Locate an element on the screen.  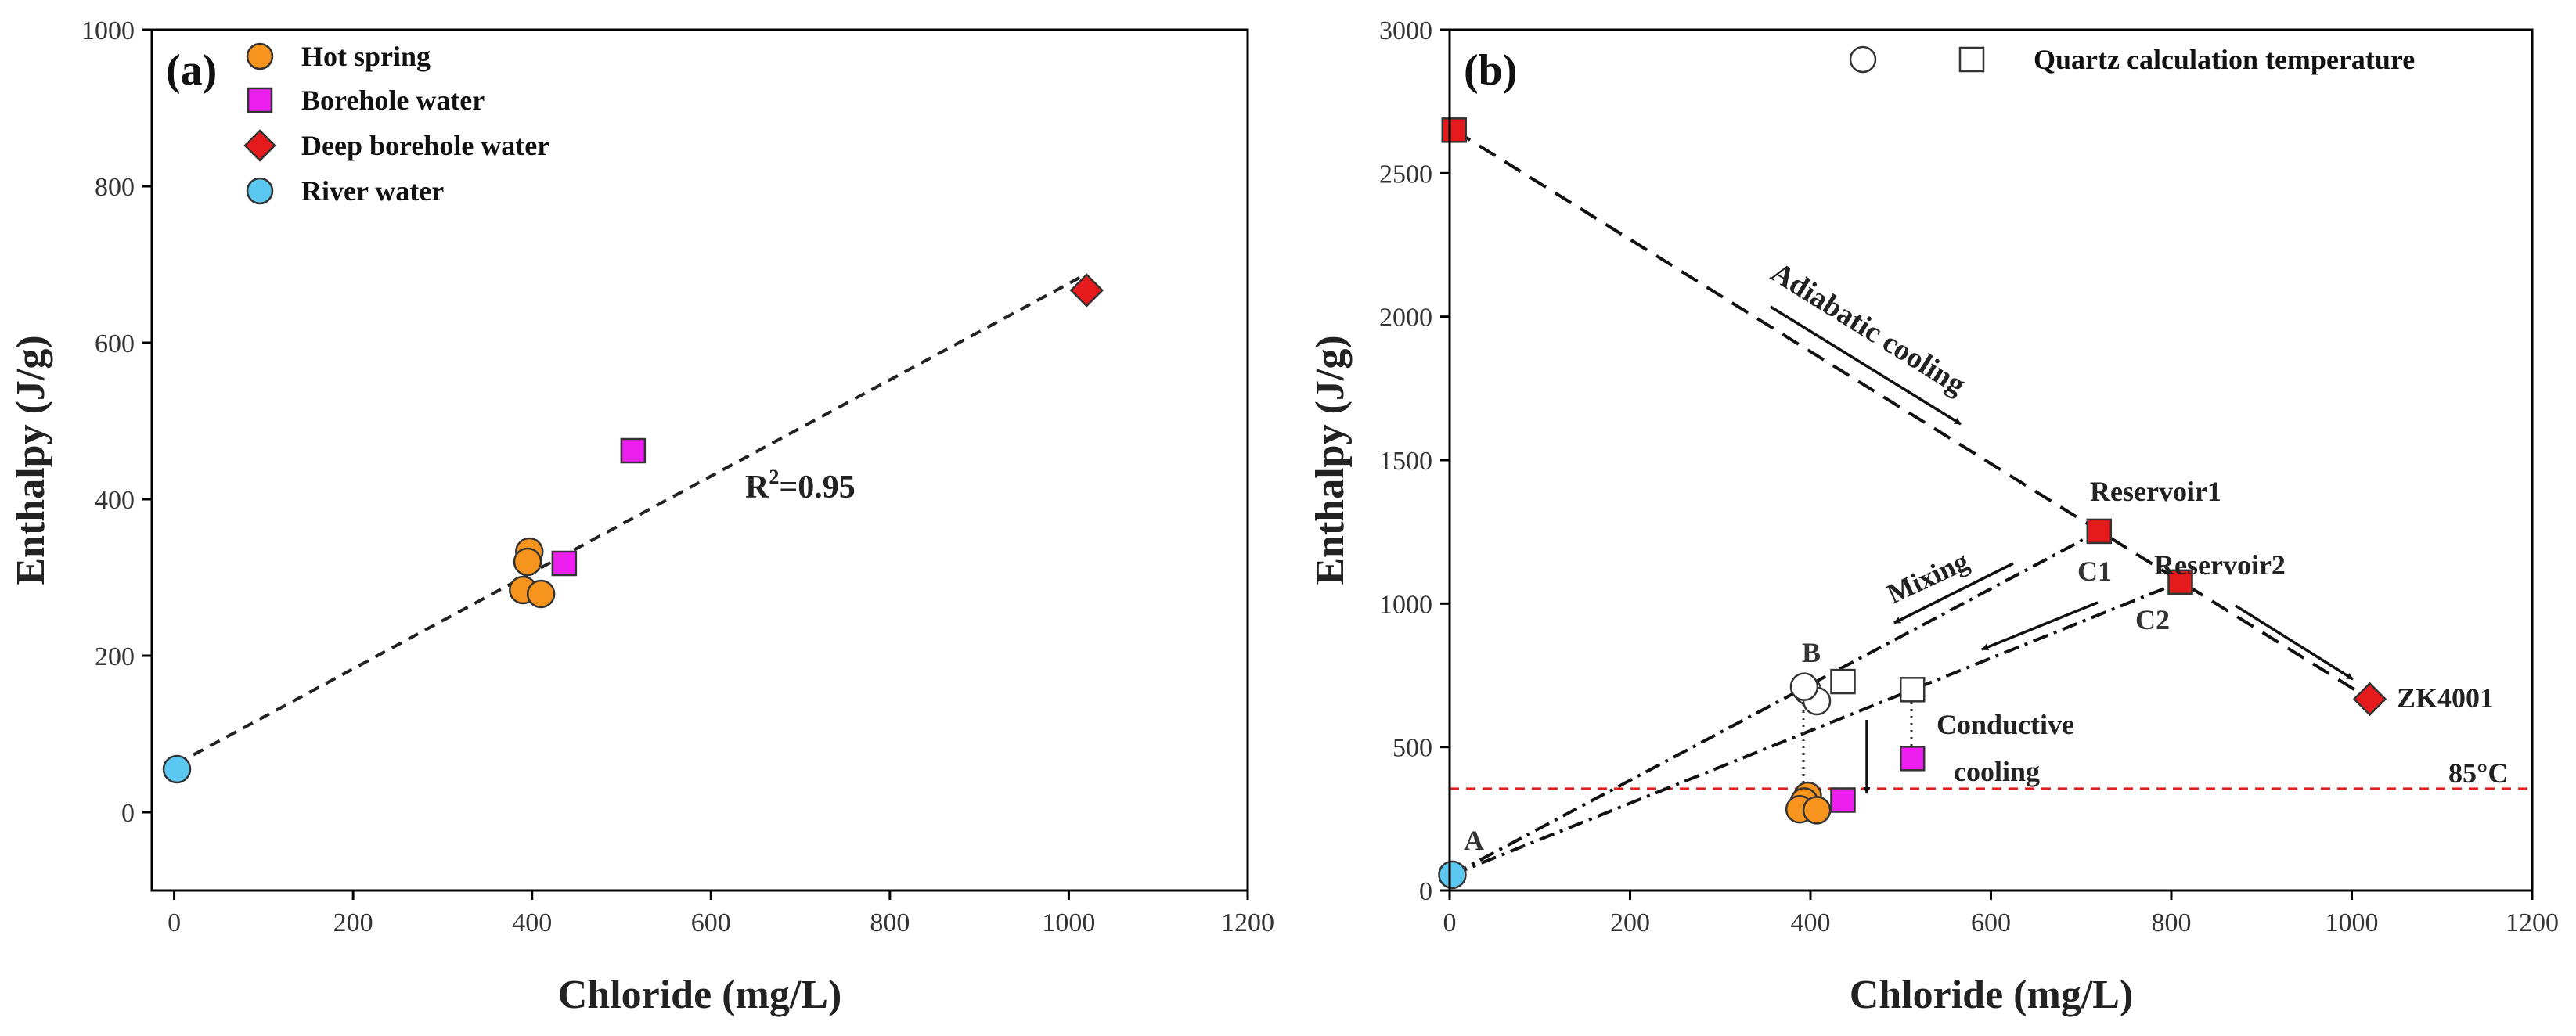
b-x-tick-label: 400 is located at coordinates (1811, 923).